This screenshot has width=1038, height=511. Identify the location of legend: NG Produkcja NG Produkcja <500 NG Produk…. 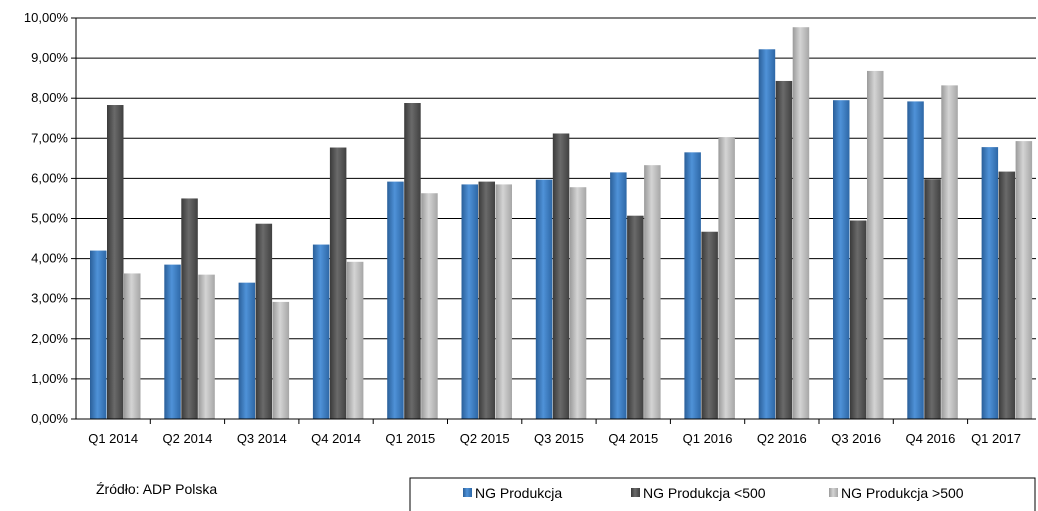
(722, 494).